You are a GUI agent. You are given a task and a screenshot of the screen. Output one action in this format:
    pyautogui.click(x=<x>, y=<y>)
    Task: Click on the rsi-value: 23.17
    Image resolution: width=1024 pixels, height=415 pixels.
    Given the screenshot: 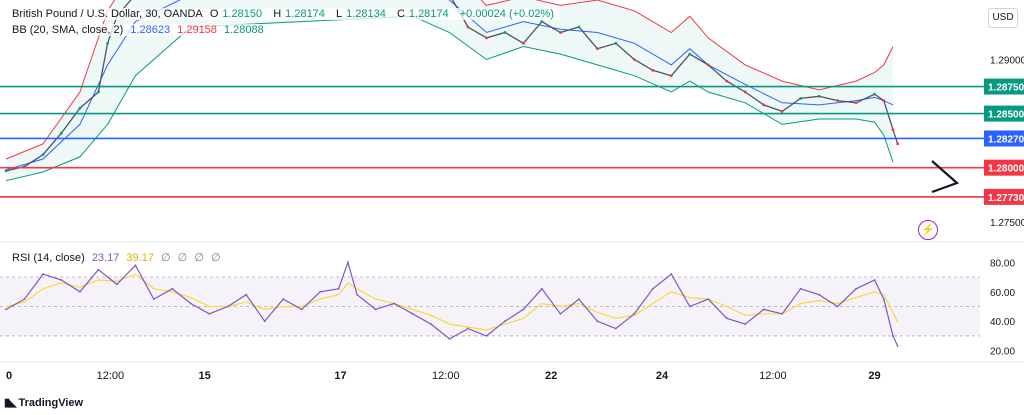 What is the action you would take?
    pyautogui.click(x=105, y=258)
    